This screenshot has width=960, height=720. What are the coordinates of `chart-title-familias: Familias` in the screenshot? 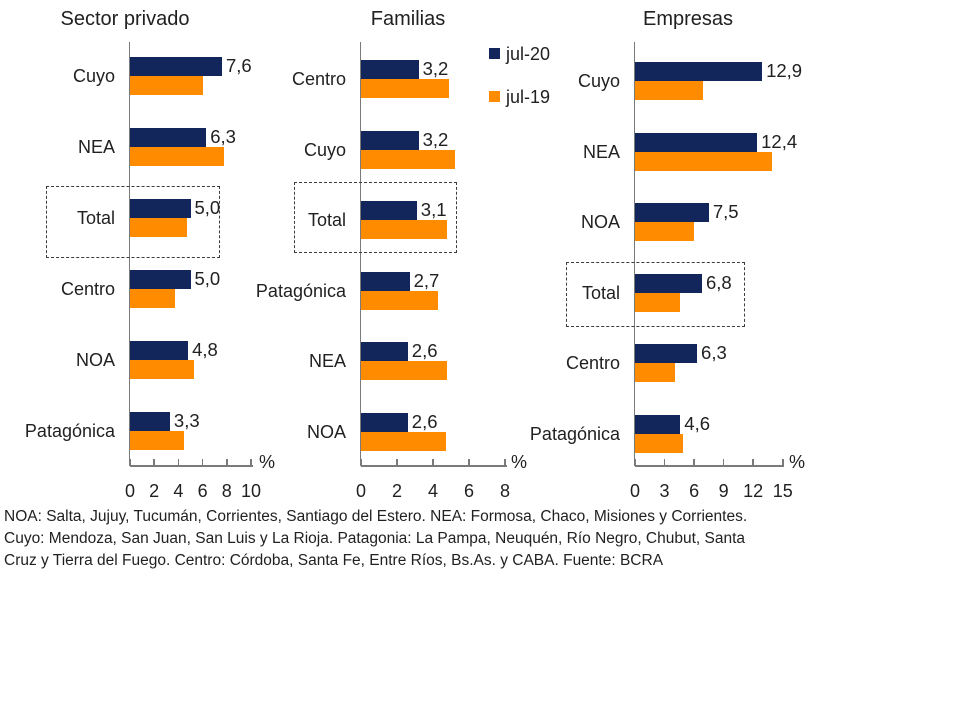 It's located at (408, 19).